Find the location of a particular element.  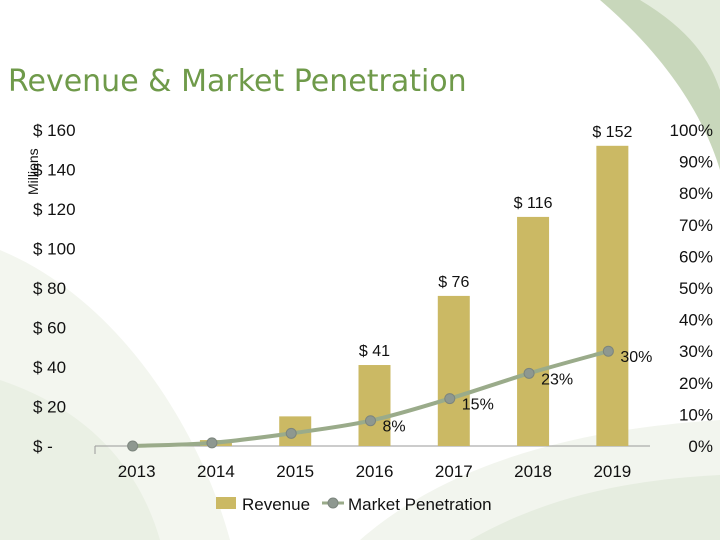

y-tick-label: $ 40 is located at coordinates (49, 367).